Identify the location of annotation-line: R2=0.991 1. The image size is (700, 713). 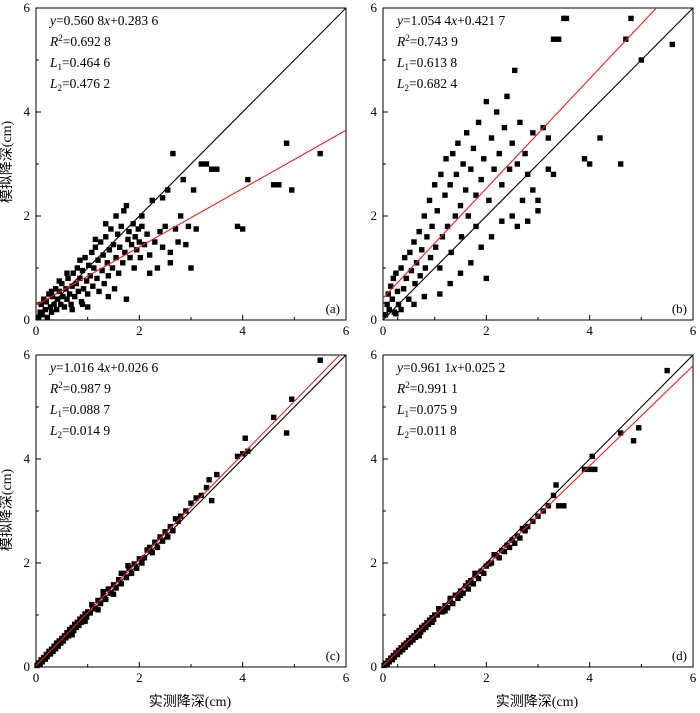
(427, 388).